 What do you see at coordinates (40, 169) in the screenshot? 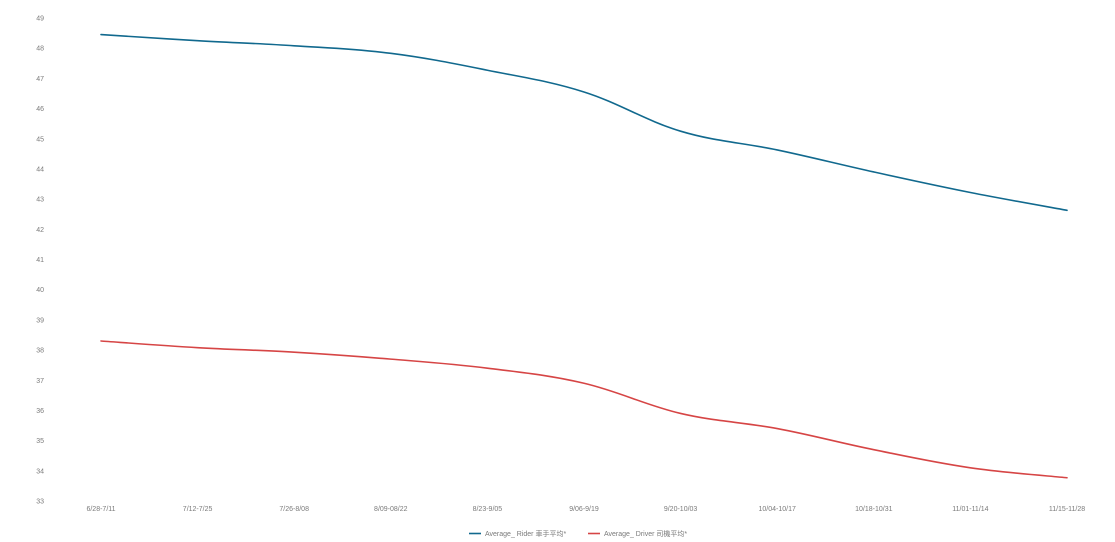
I see `y-tick-label: 44` at bounding box center [40, 169].